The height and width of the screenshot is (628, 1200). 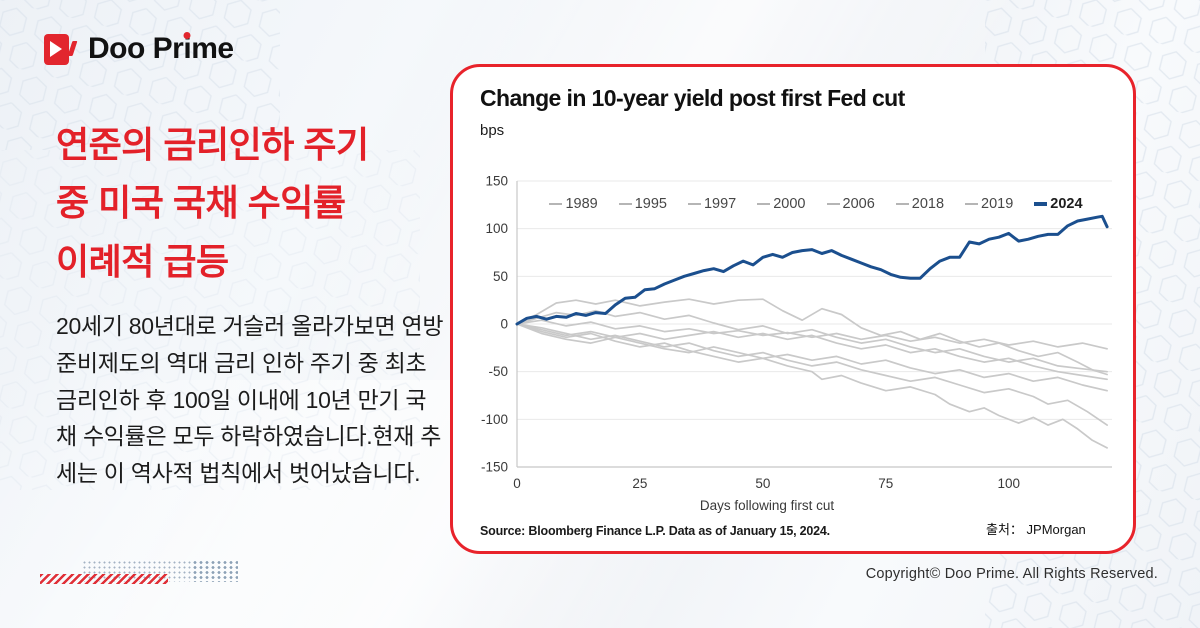 What do you see at coordinates (858, 204) in the screenshot?
I see `legend-label: 2006` at bounding box center [858, 204].